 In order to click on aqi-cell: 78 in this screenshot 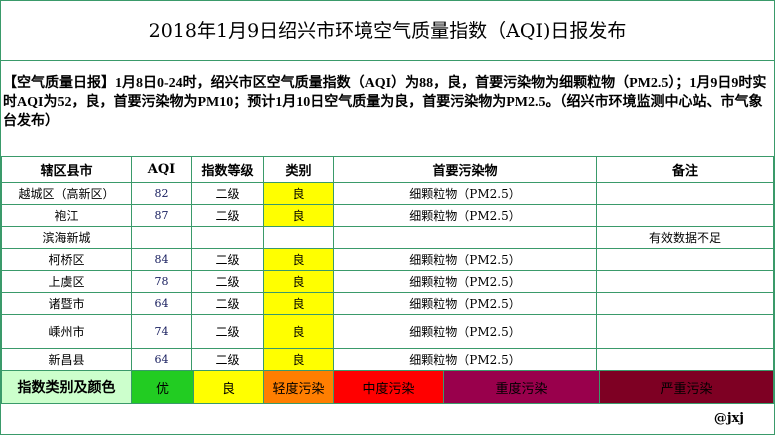, I will do `click(161, 281)`.